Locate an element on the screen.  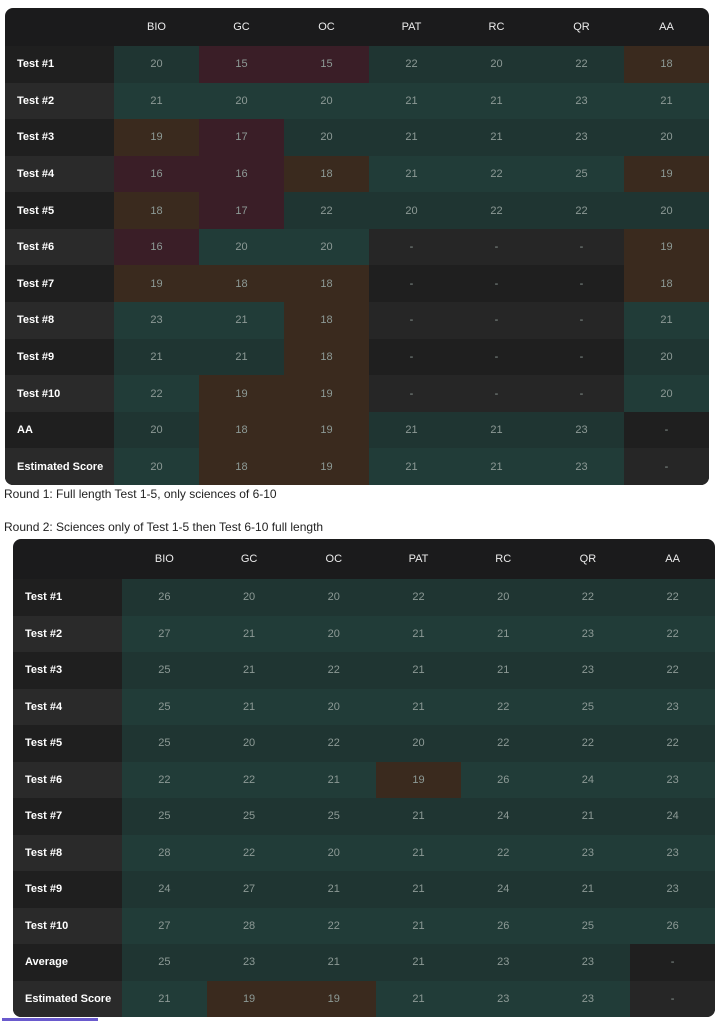
row-label: Test #7 is located at coordinates (59, 284).